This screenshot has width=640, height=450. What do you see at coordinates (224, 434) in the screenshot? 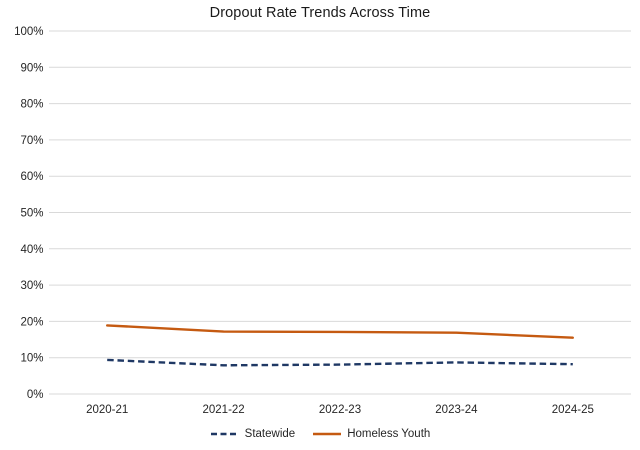
I see `statewide-line-swatch-icon` at bounding box center [224, 434].